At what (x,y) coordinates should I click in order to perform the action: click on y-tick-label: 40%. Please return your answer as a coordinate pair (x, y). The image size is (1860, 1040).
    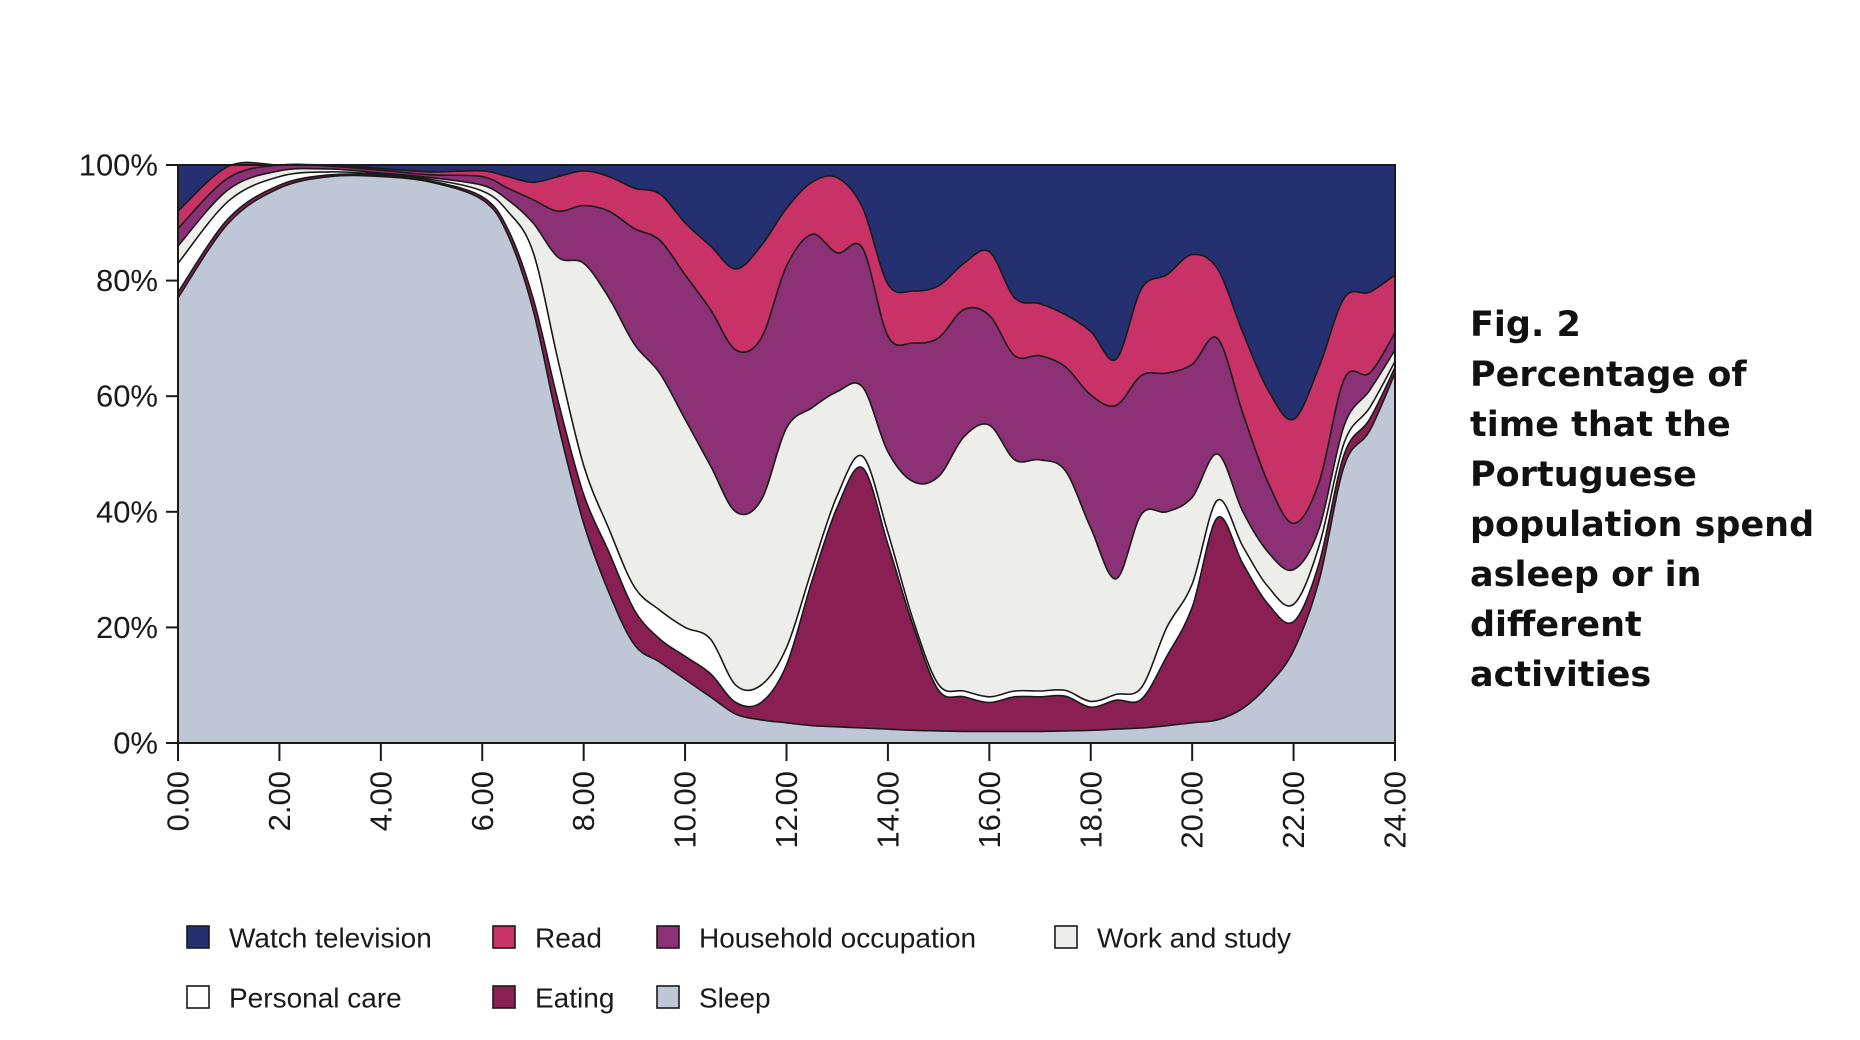
    Looking at the image, I should click on (127, 511).